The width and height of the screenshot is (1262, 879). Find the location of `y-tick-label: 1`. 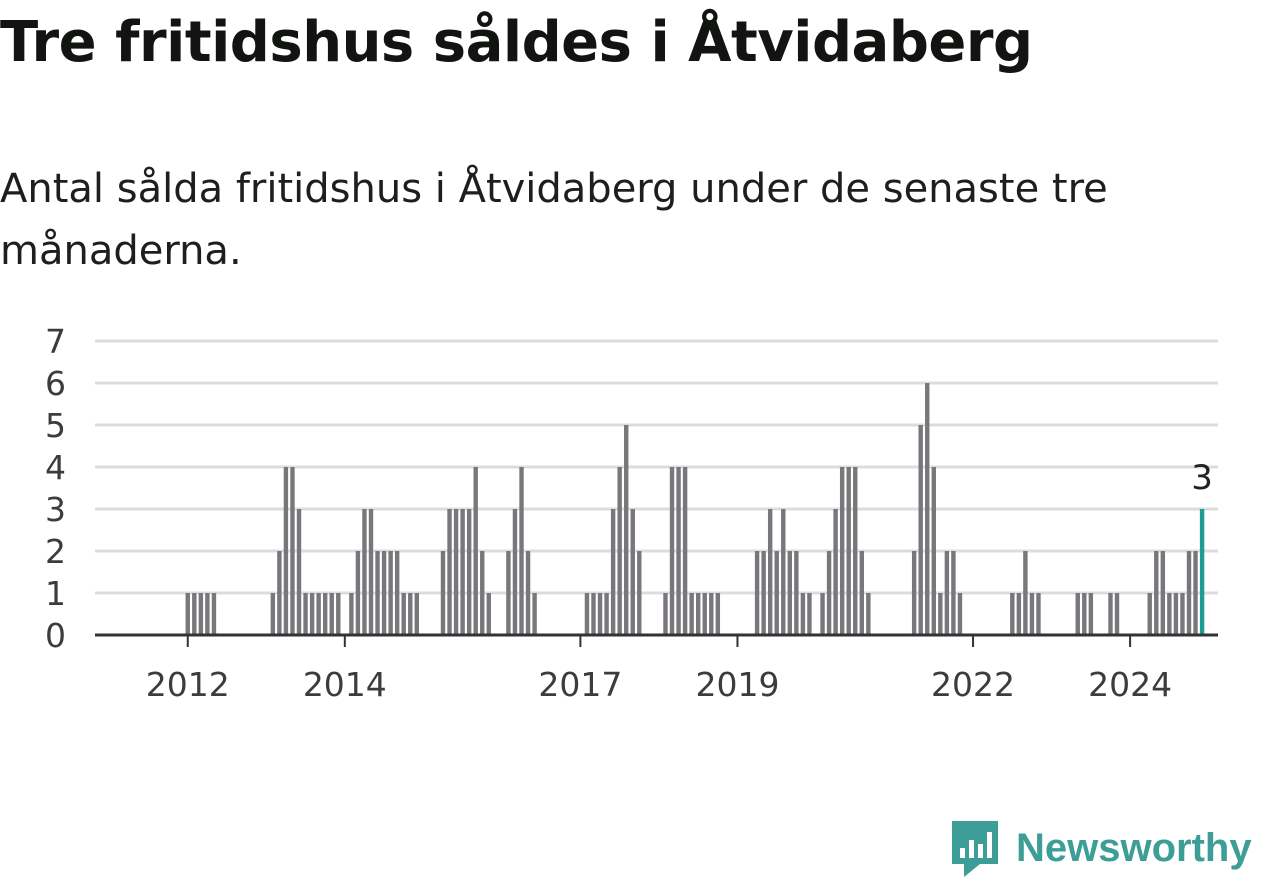

y-tick-label: 1 is located at coordinates (55, 593).